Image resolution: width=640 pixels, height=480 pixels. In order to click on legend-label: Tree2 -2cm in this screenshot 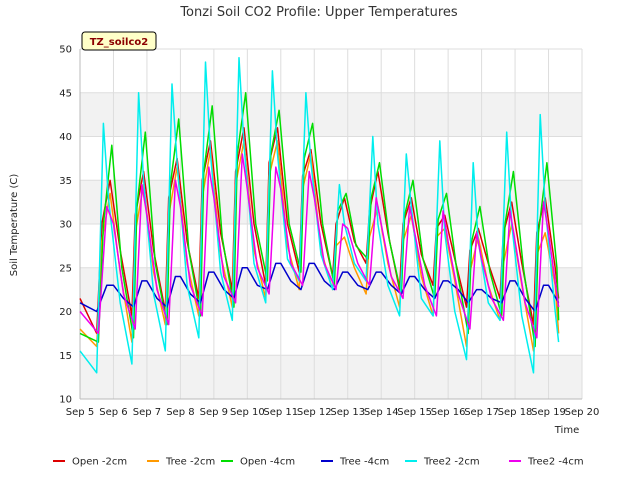, I will do `click(451, 462)`.